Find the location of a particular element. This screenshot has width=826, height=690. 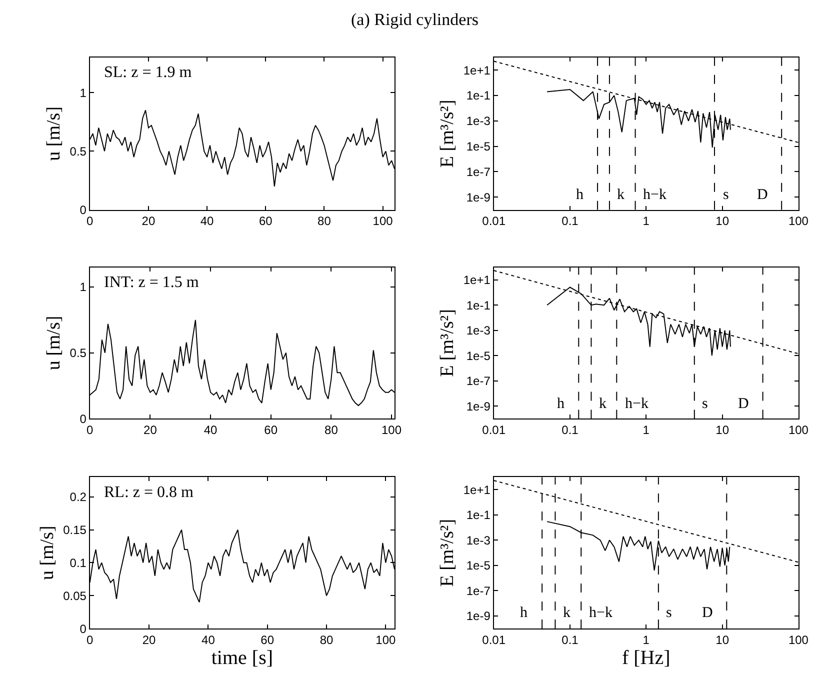

y-tick-label: 0.2 is located at coordinates (78, 497).